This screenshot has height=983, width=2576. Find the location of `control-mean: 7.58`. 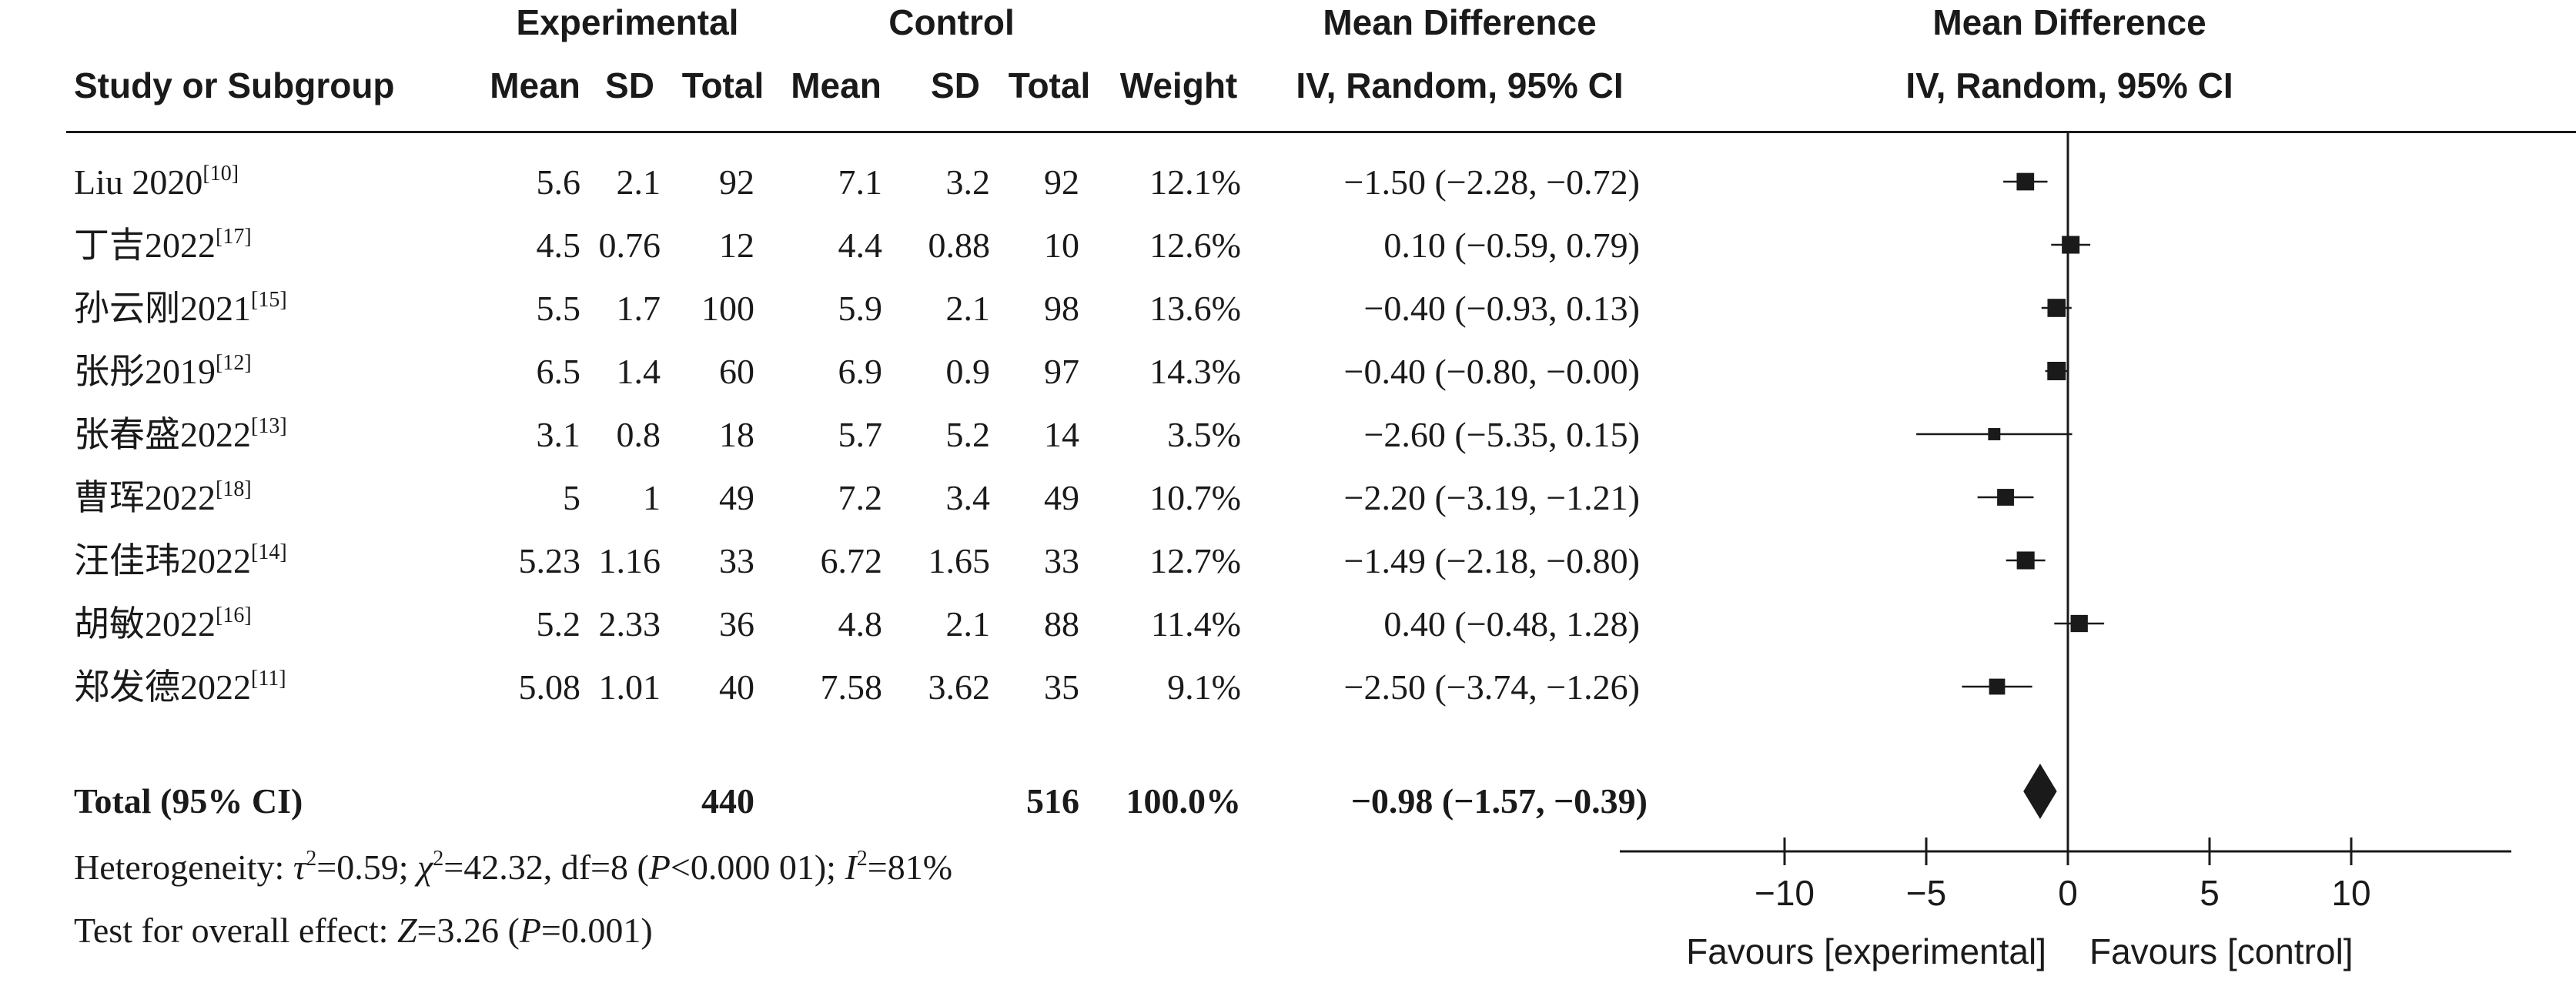

control-mean: 7.58 is located at coordinates (852, 687).